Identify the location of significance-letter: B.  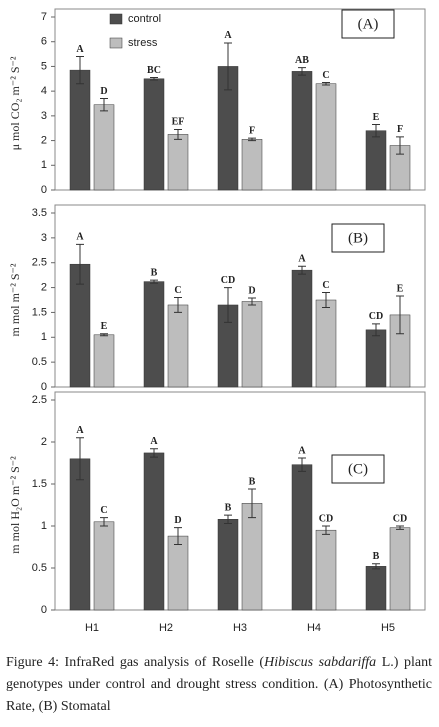
(376, 556).